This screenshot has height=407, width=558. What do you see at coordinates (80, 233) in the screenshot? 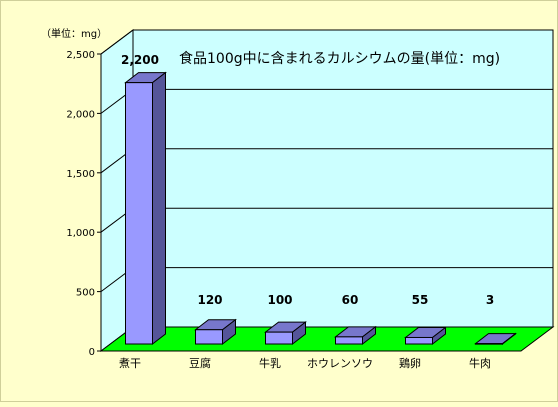
I see `y-tick-label: 1,000` at bounding box center [80, 233].